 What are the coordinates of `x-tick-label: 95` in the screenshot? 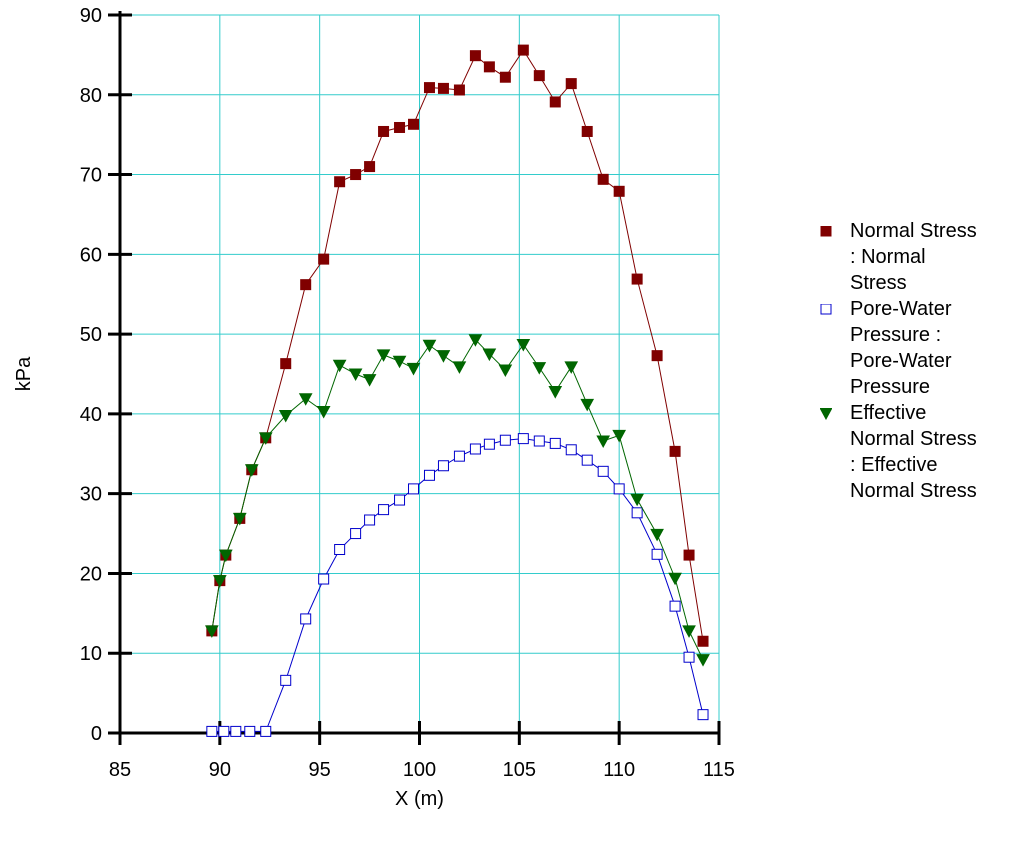 It's located at (320, 770).